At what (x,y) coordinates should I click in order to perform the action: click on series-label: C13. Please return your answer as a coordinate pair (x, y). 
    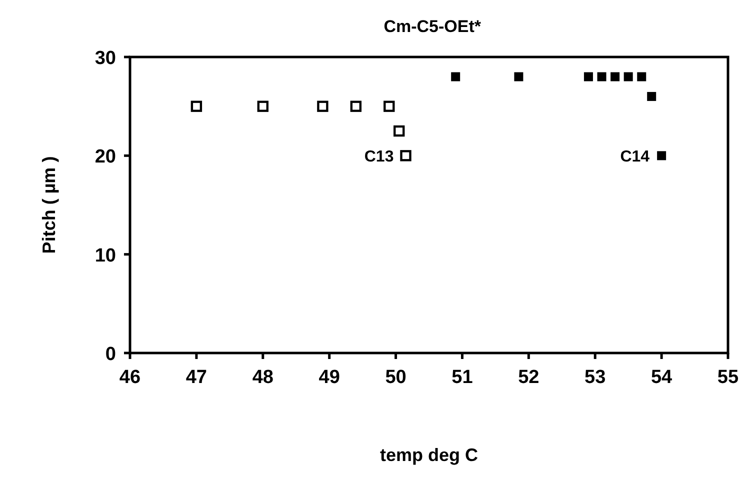
    Looking at the image, I should click on (379, 157).